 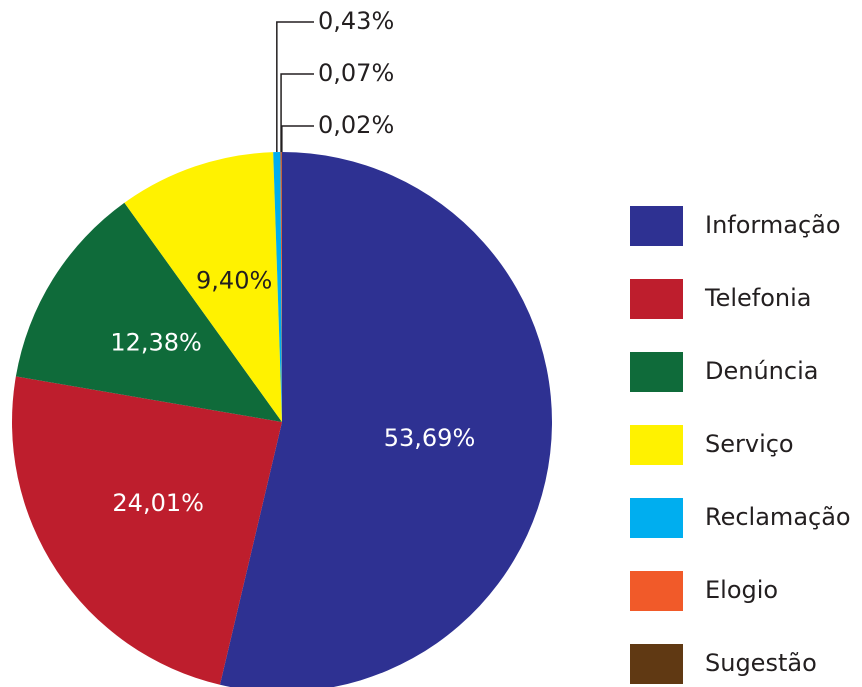 I want to click on legend-label: Telefonia, so click(x=758, y=298).